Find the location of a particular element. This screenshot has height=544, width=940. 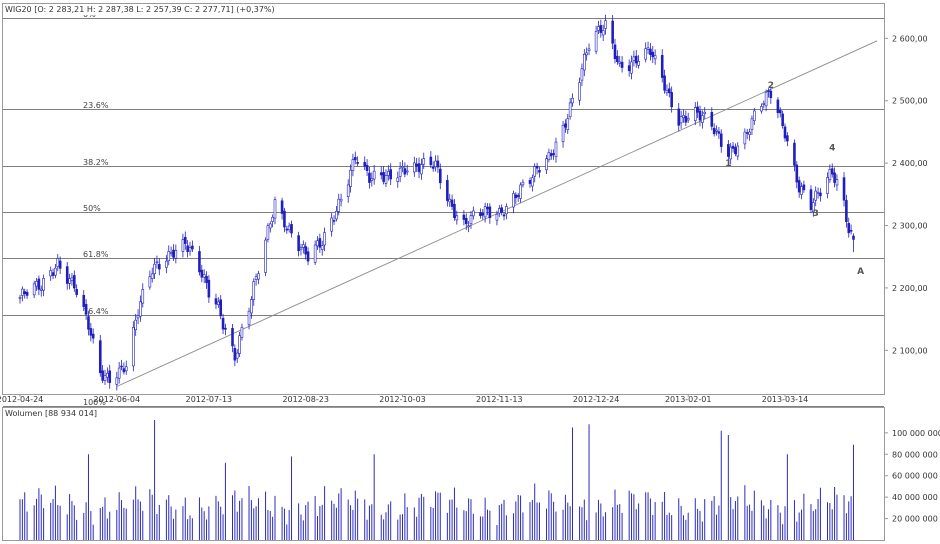

volume-label: Wolumen is located at coordinates (23, 413).